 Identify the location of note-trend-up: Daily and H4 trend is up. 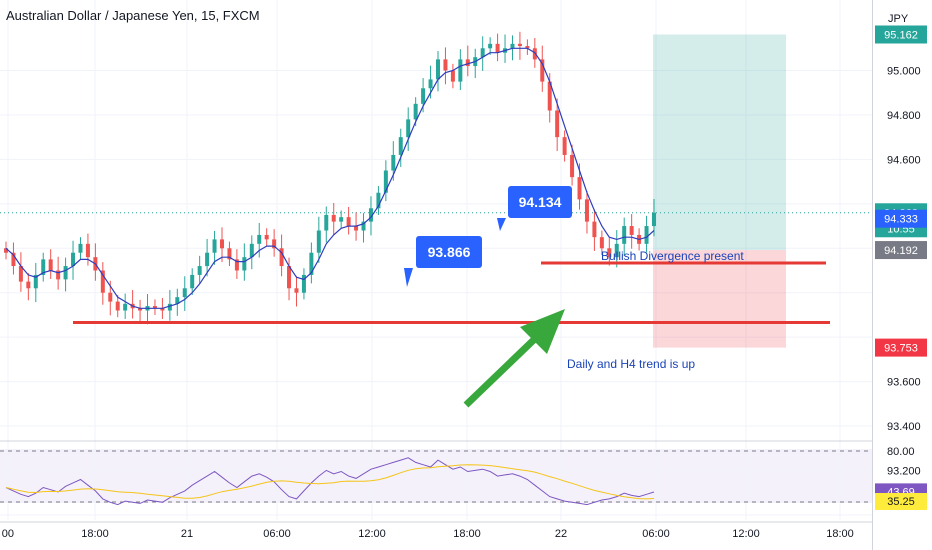
(631, 364).